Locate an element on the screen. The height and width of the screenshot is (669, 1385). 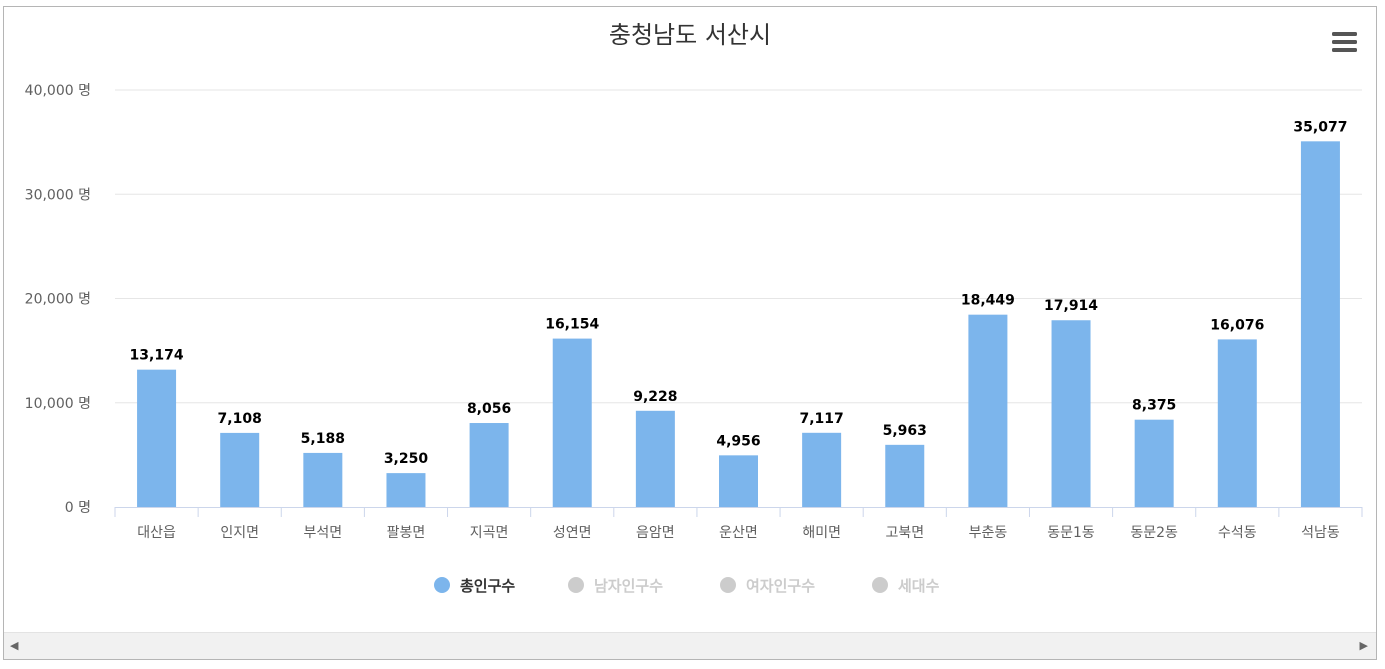
legend-item: 여자인구수 is located at coordinates (767, 586).